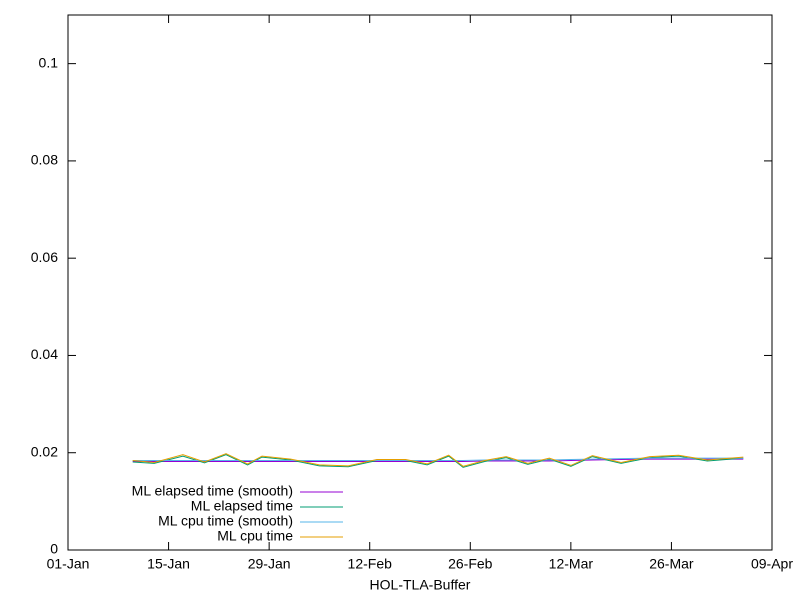 The width and height of the screenshot is (800, 600). I want to click on y-tick-label: 0.08, so click(44, 160).